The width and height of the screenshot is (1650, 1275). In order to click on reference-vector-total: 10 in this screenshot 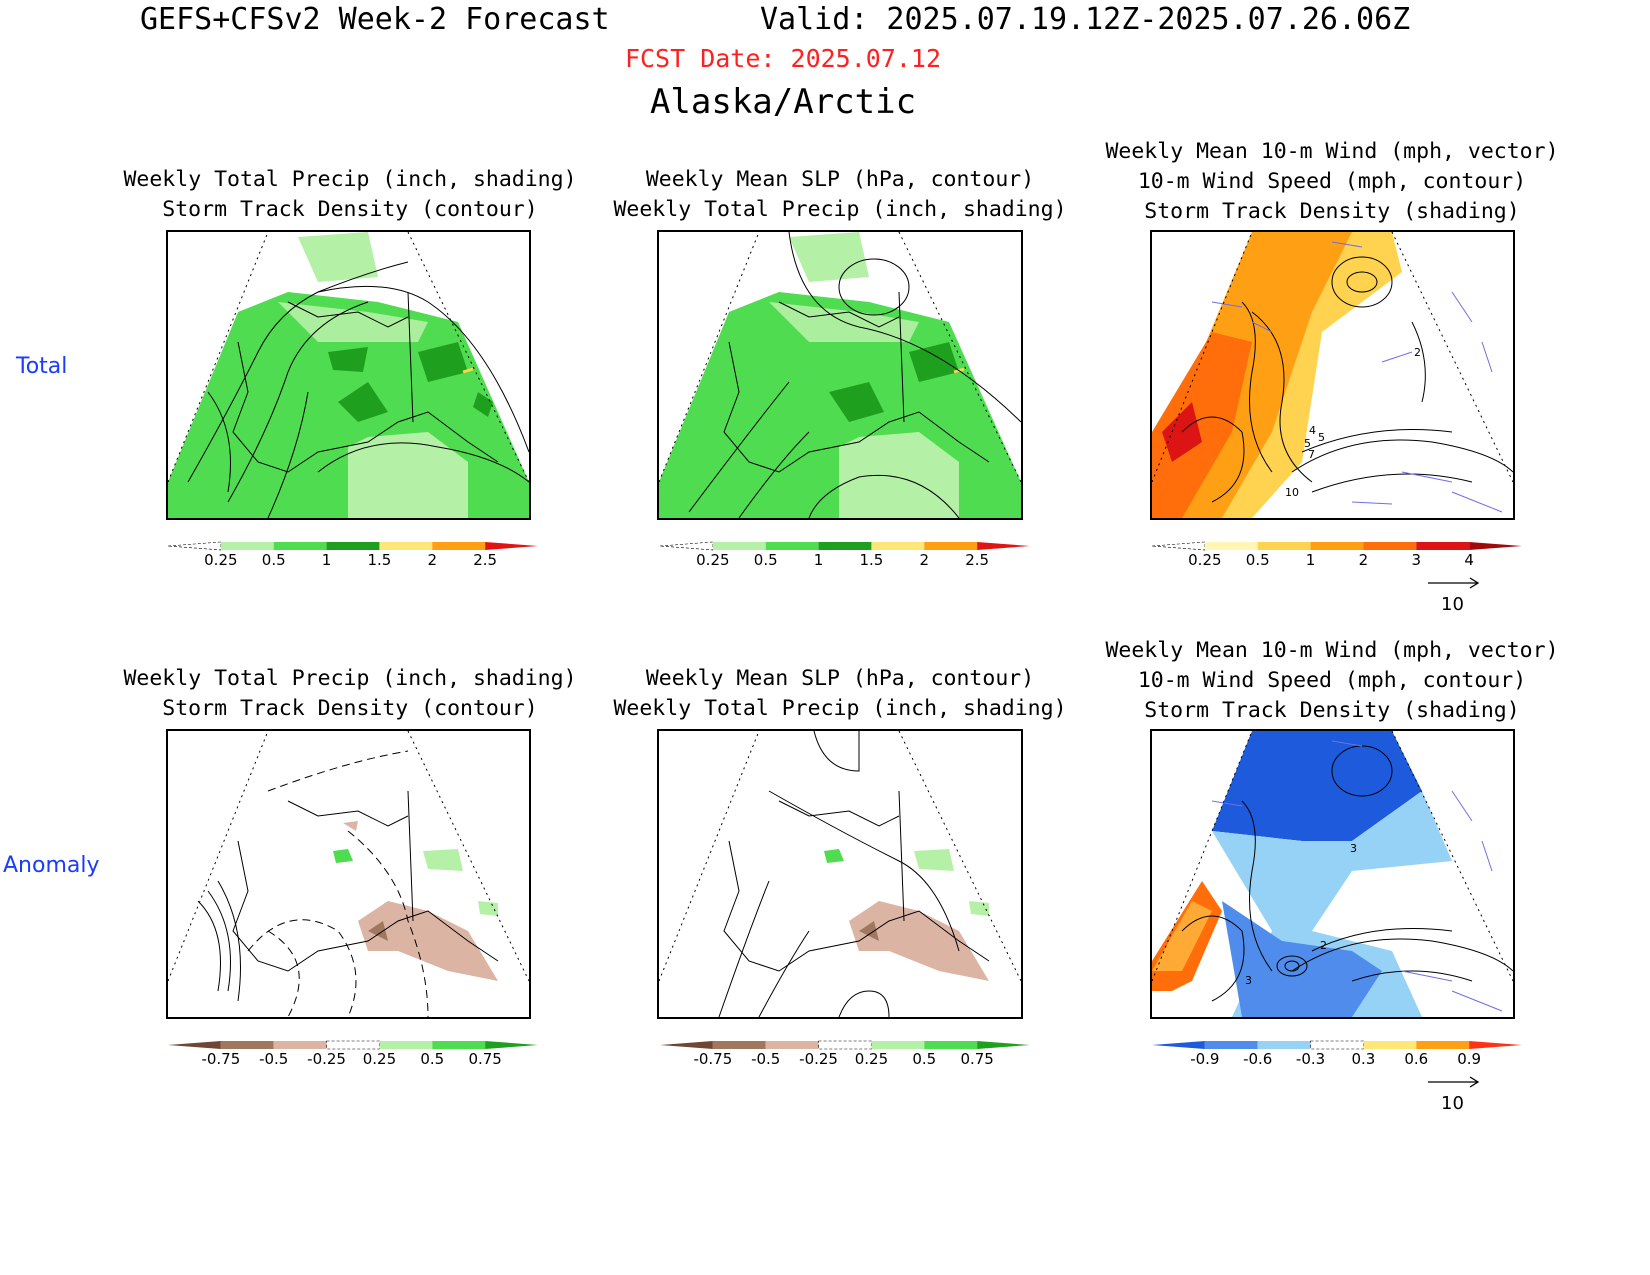, I will do `click(1456, 595)`.